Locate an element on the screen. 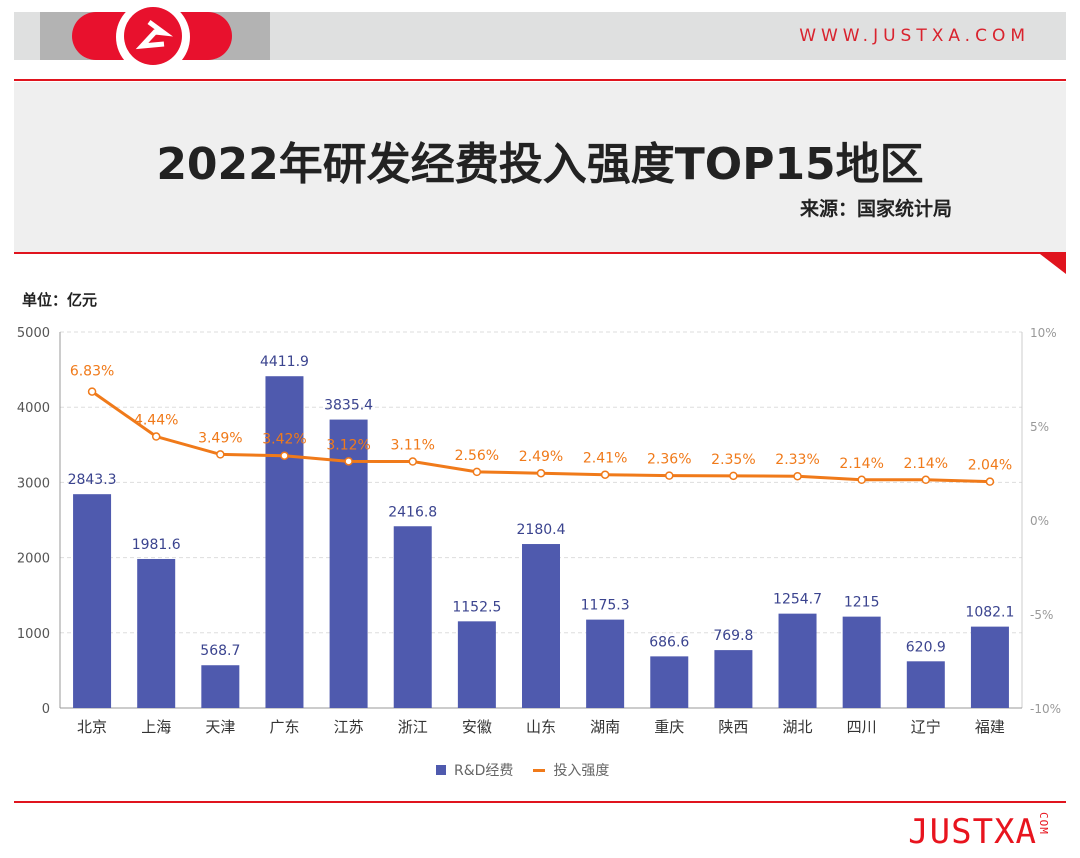  line-value-label: 3.11% is located at coordinates (412, 446).